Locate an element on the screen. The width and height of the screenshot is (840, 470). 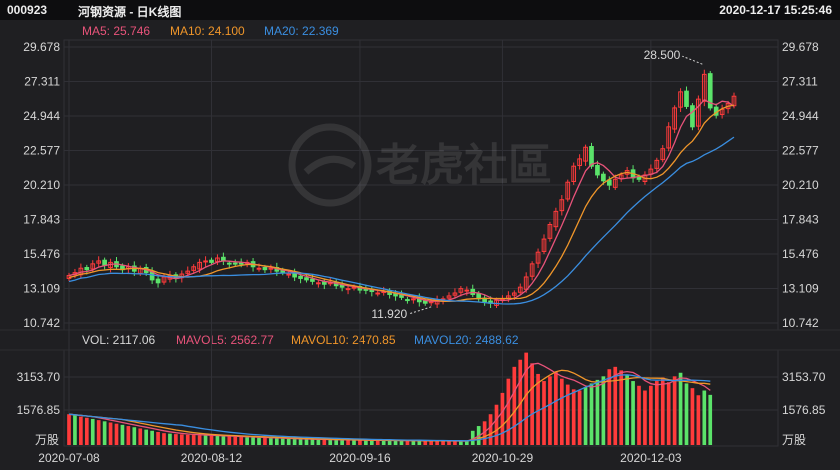
mavol10-label: MAVOL10: 2470.85 is located at coordinates (343, 340).